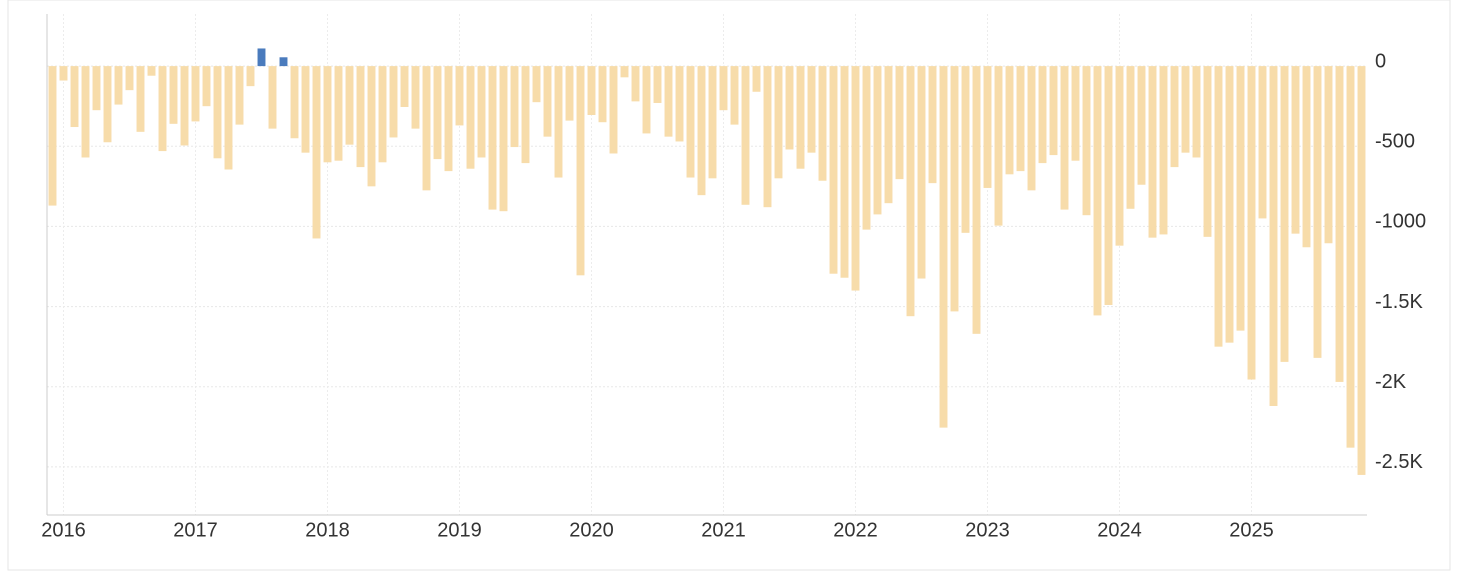 The width and height of the screenshot is (1459, 576). Describe the element at coordinates (855, 530) in the screenshot. I see `x-tick-label: 2022` at that location.